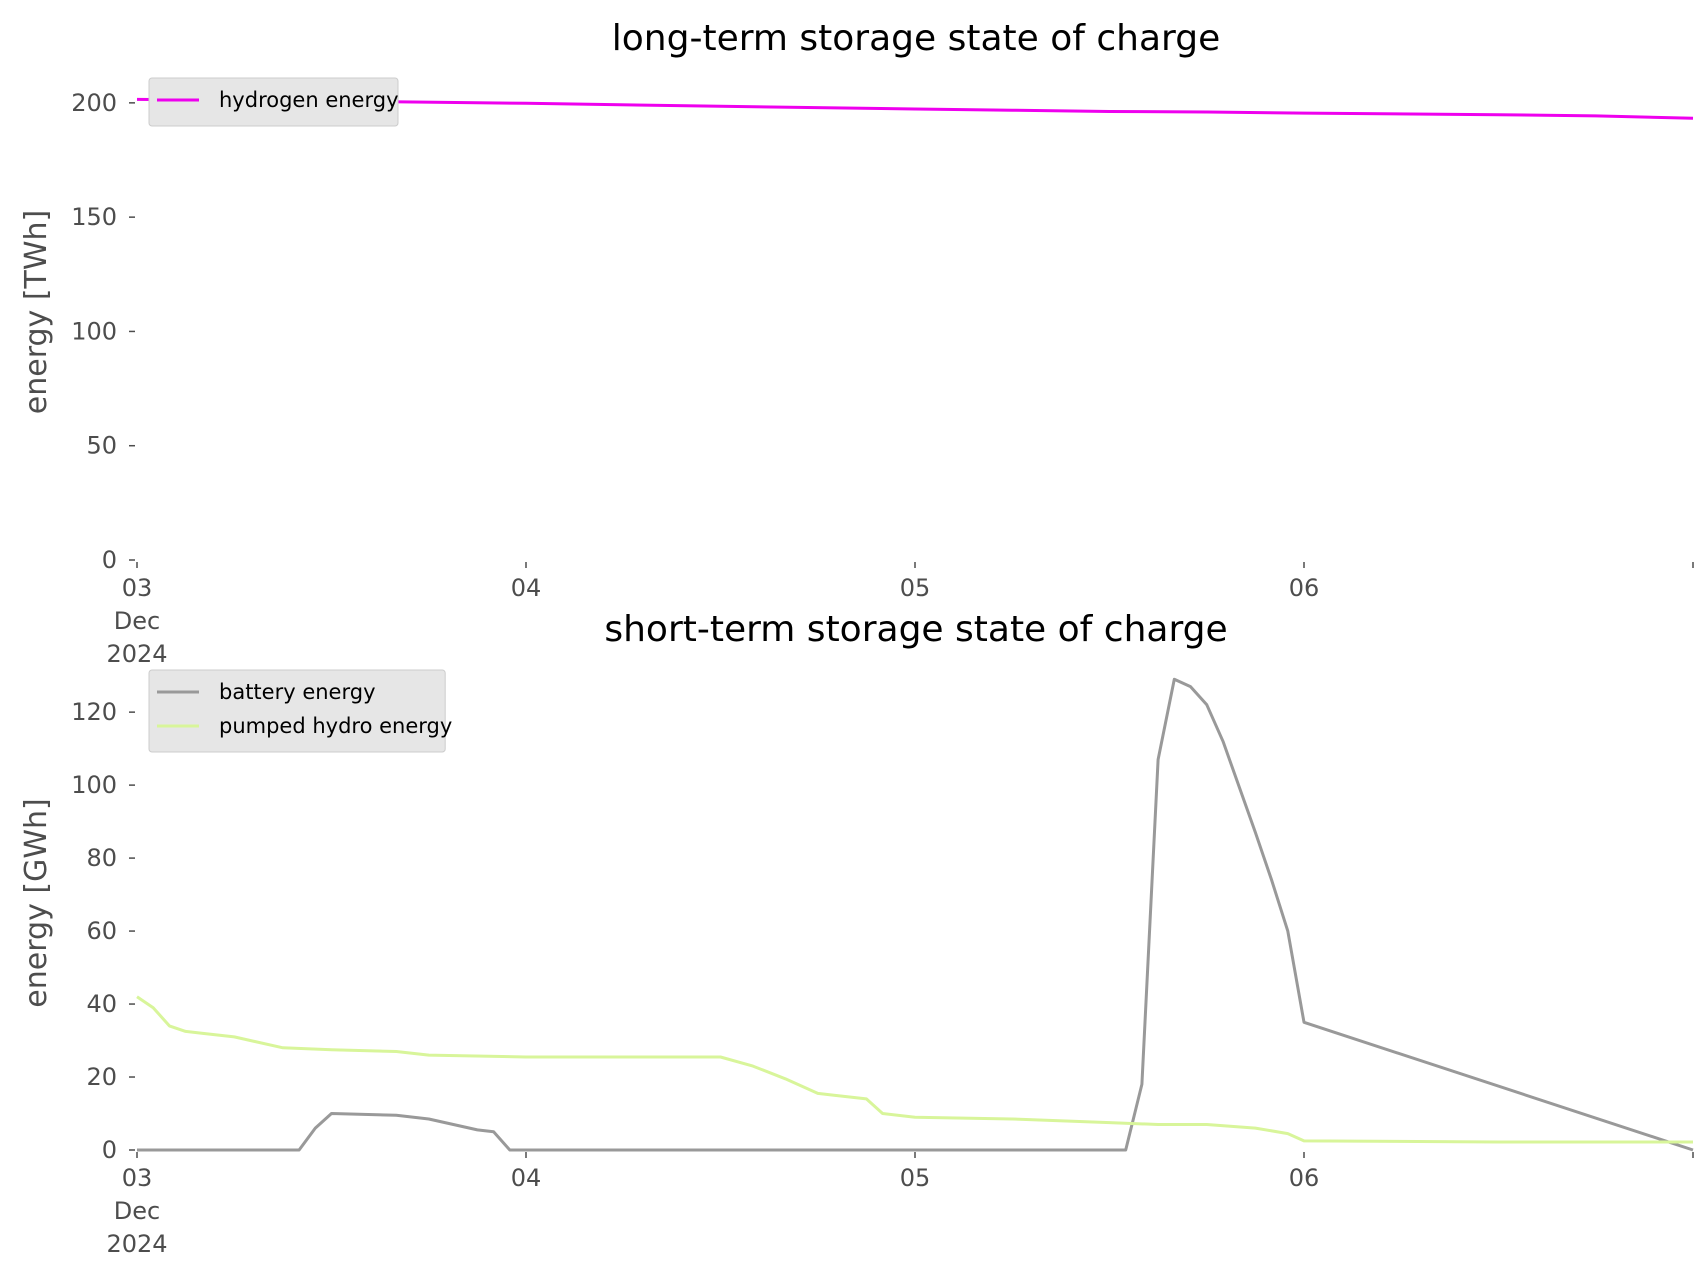  Describe the element at coordinates (36, 902) in the screenshot. I see `y-axis-label: energy [GWh]` at that location.